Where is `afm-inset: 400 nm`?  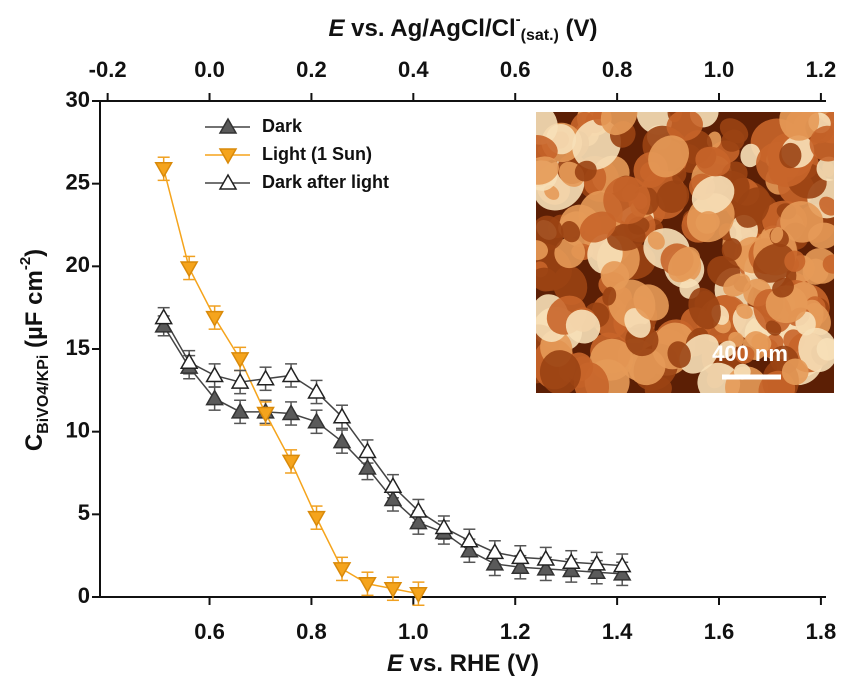
afm-inset: 400 nm is located at coordinates (685, 252).